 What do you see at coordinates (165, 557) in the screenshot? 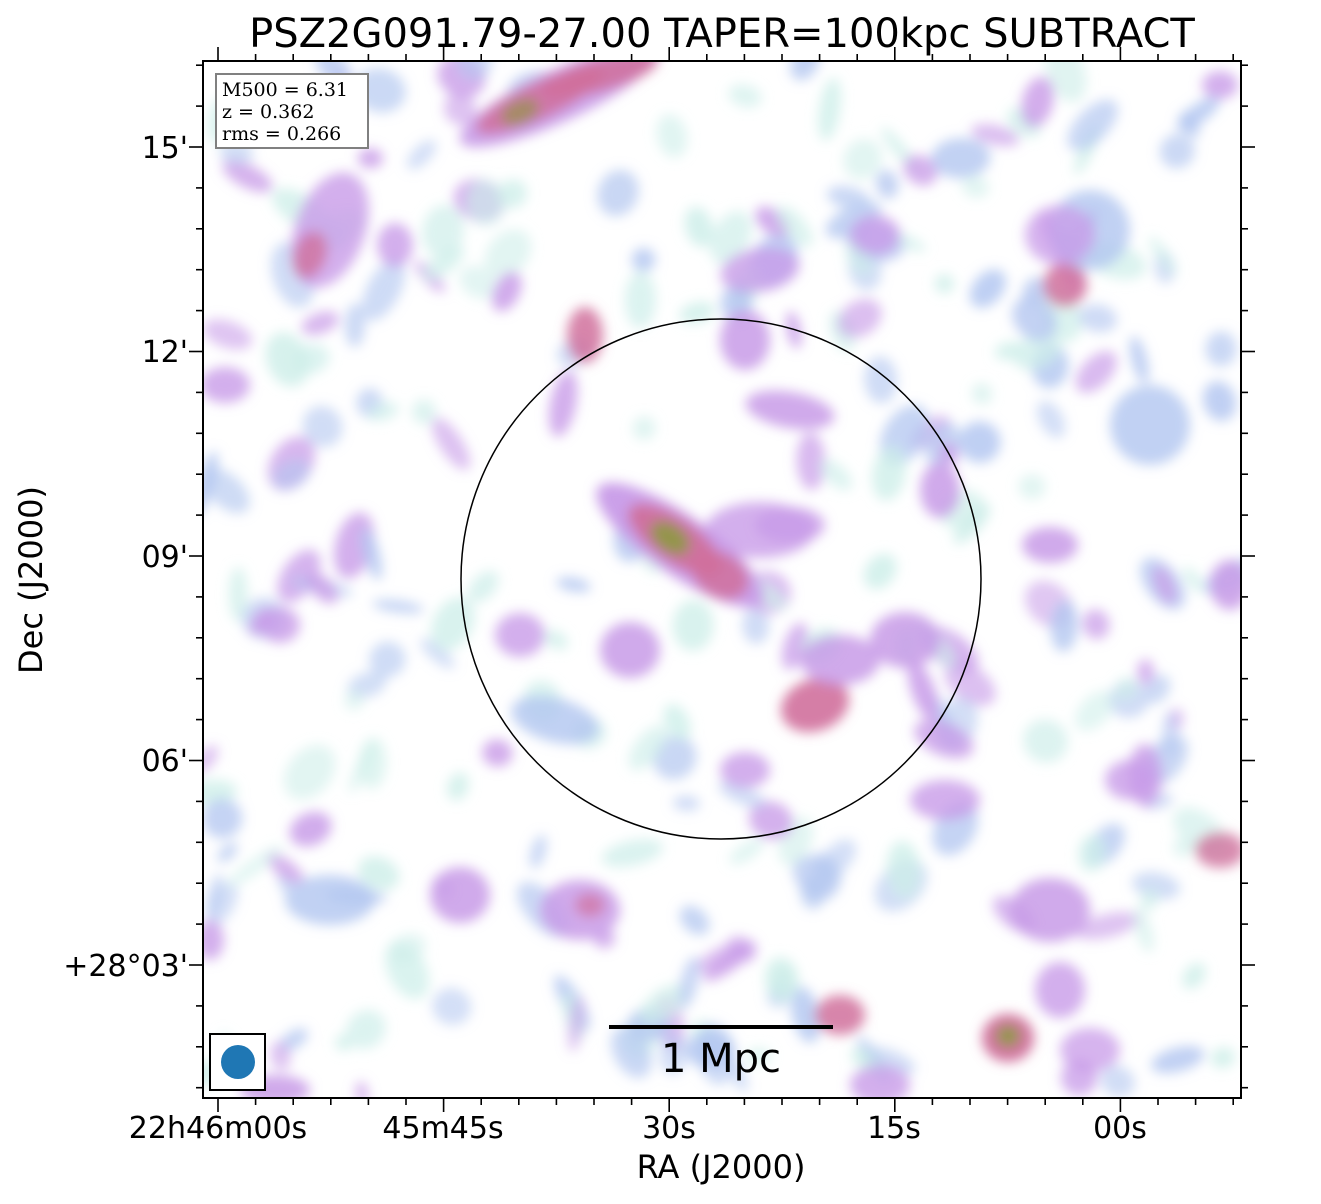
I see `y-tick-label-2: 09'` at bounding box center [165, 557].